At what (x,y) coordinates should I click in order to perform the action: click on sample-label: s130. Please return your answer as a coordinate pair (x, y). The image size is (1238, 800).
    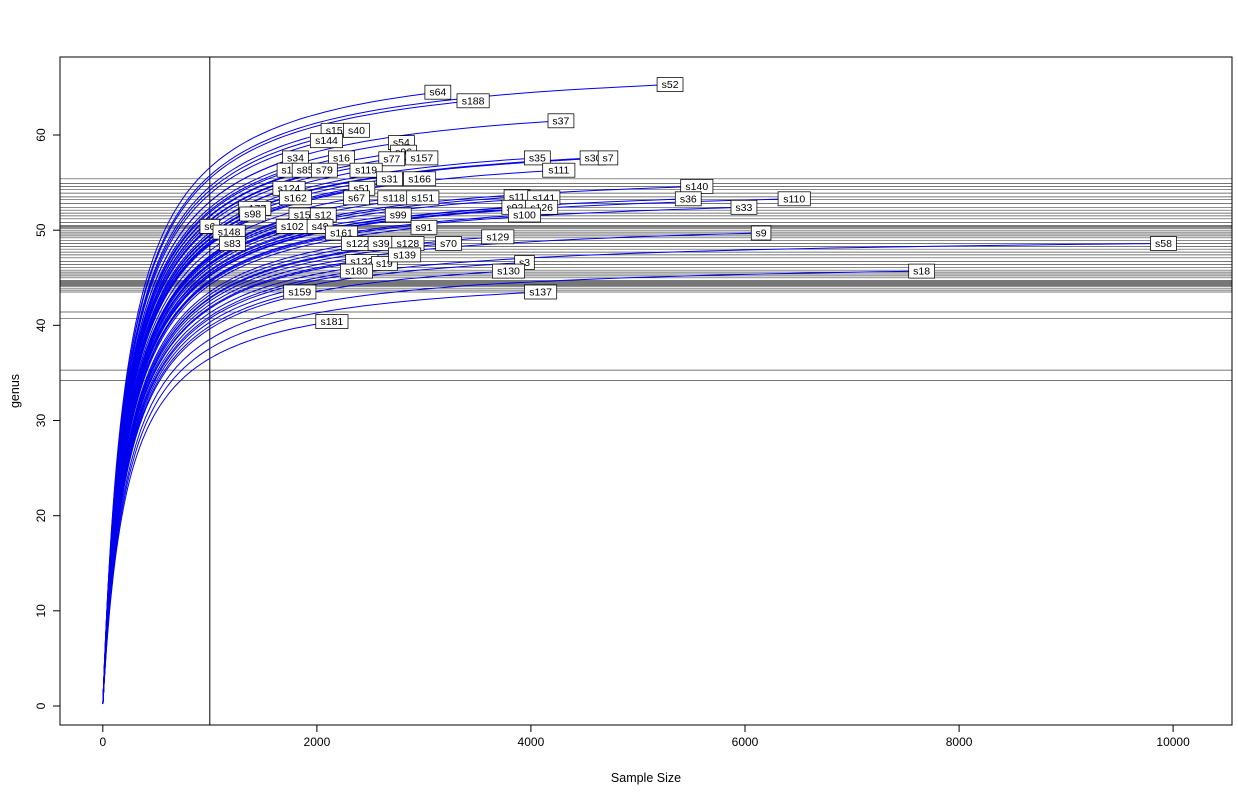
    Looking at the image, I should click on (508, 272).